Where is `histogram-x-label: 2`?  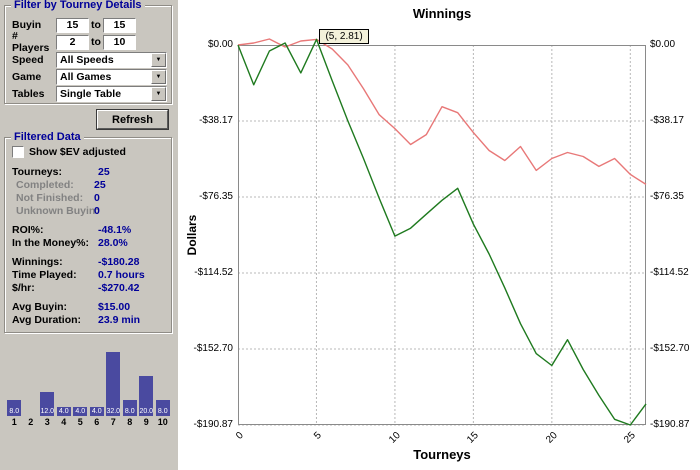 histogram-x-label: 2 is located at coordinates (31, 422).